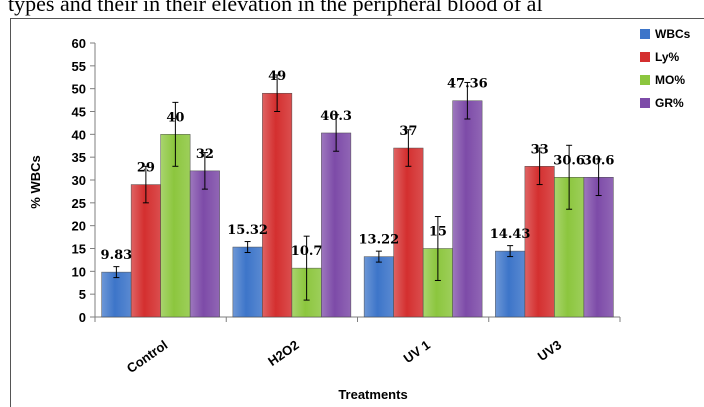 This screenshot has height=407, width=704. What do you see at coordinates (372, 394) in the screenshot?
I see `x-axis-label: Treatments` at bounding box center [372, 394].